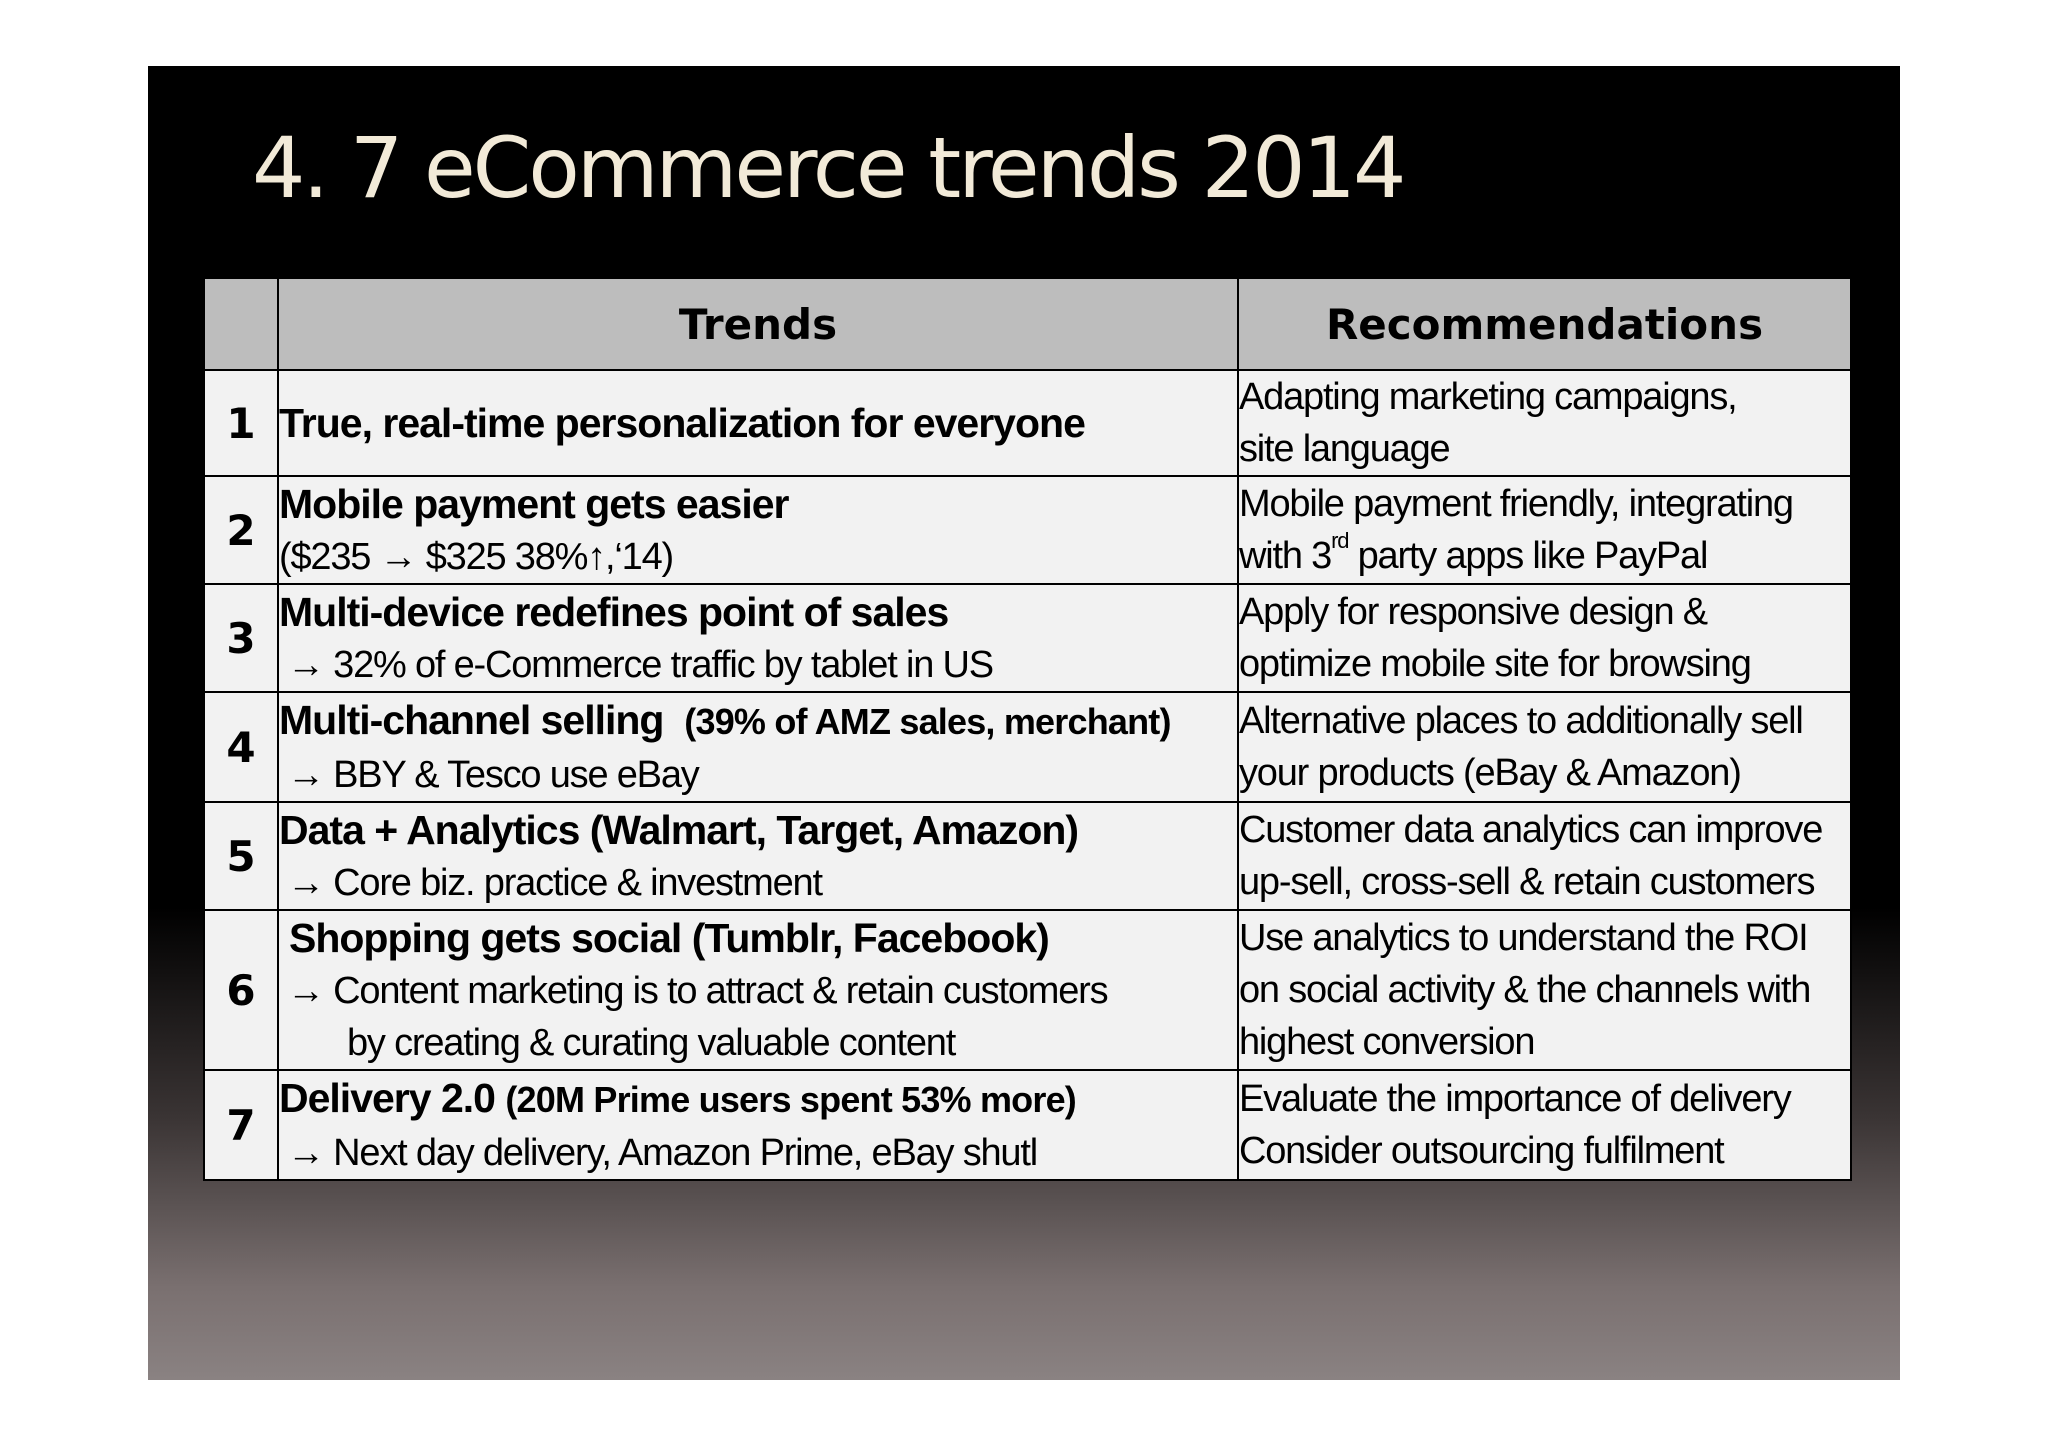 Image resolution: width=2048 pixels, height=1447 pixels. What do you see at coordinates (1515, 1099) in the screenshot?
I see `recommendation-line: Evaluate the importance of delivery` at bounding box center [1515, 1099].